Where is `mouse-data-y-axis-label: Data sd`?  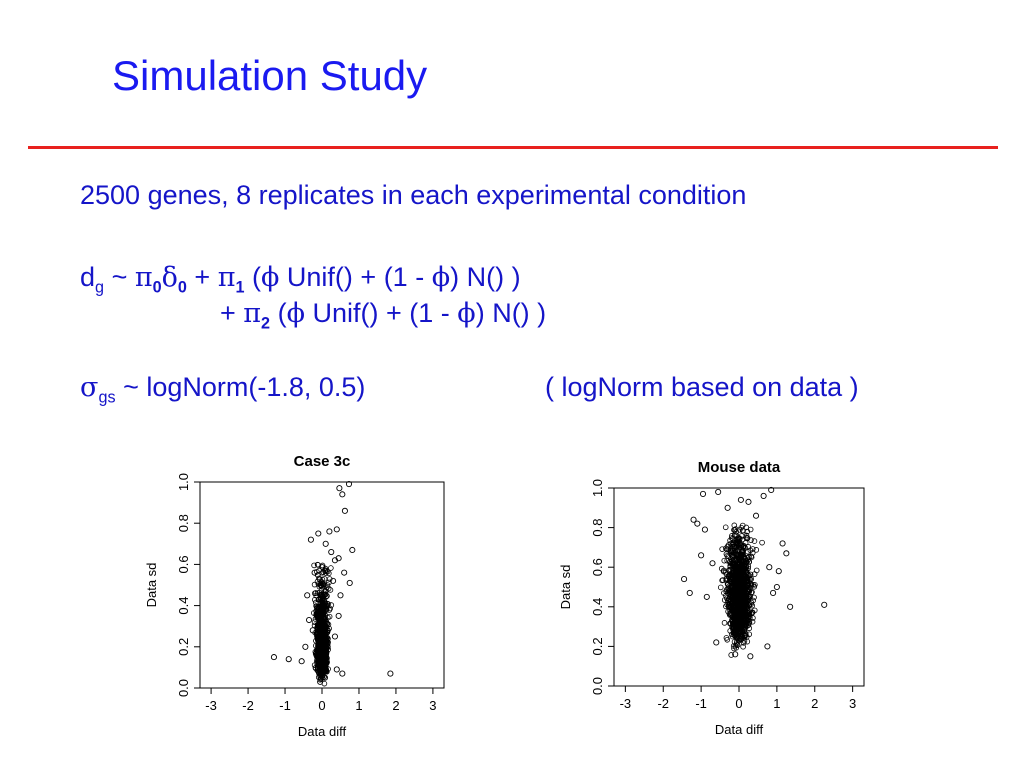 mouse-data-y-axis-label: Data sd is located at coordinates (565, 587).